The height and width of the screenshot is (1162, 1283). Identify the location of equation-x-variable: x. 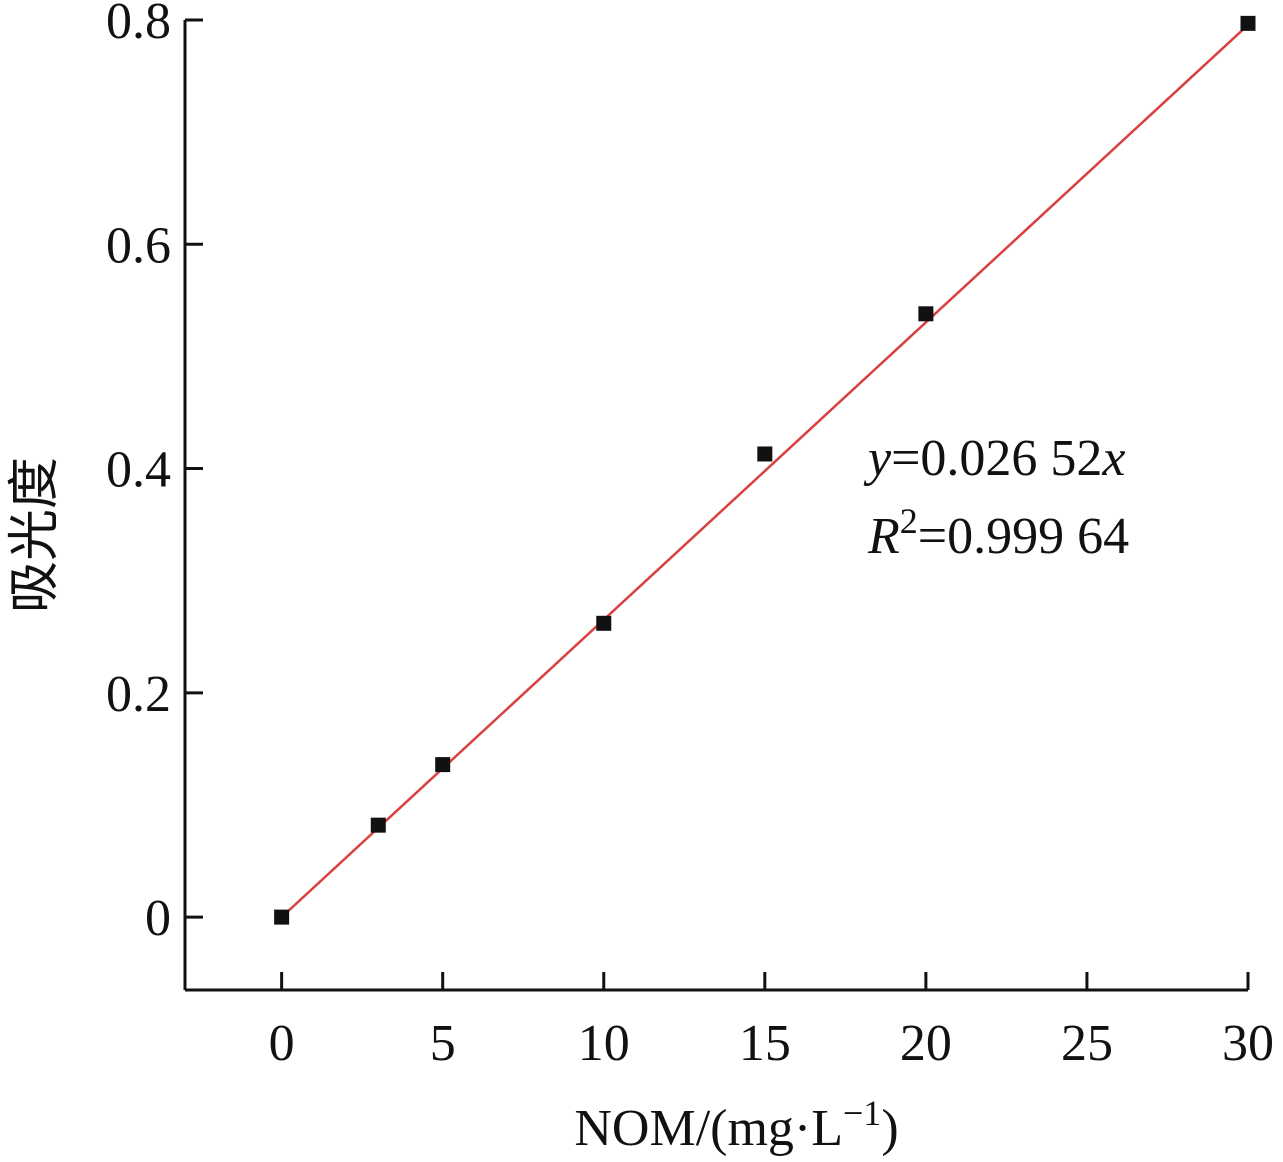
(1113, 458).